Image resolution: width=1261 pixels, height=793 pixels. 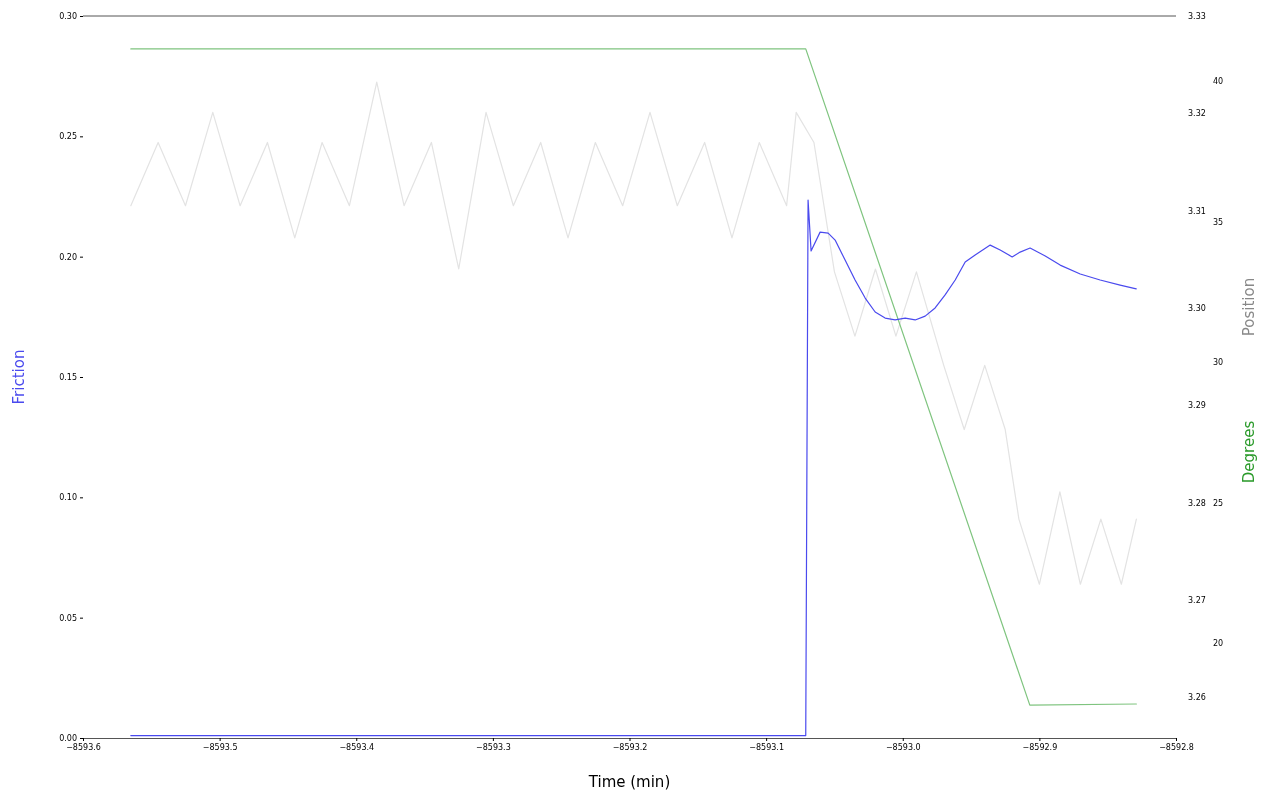 What do you see at coordinates (68, 378) in the screenshot?
I see `y-tick-label: 0.15` at bounding box center [68, 378].